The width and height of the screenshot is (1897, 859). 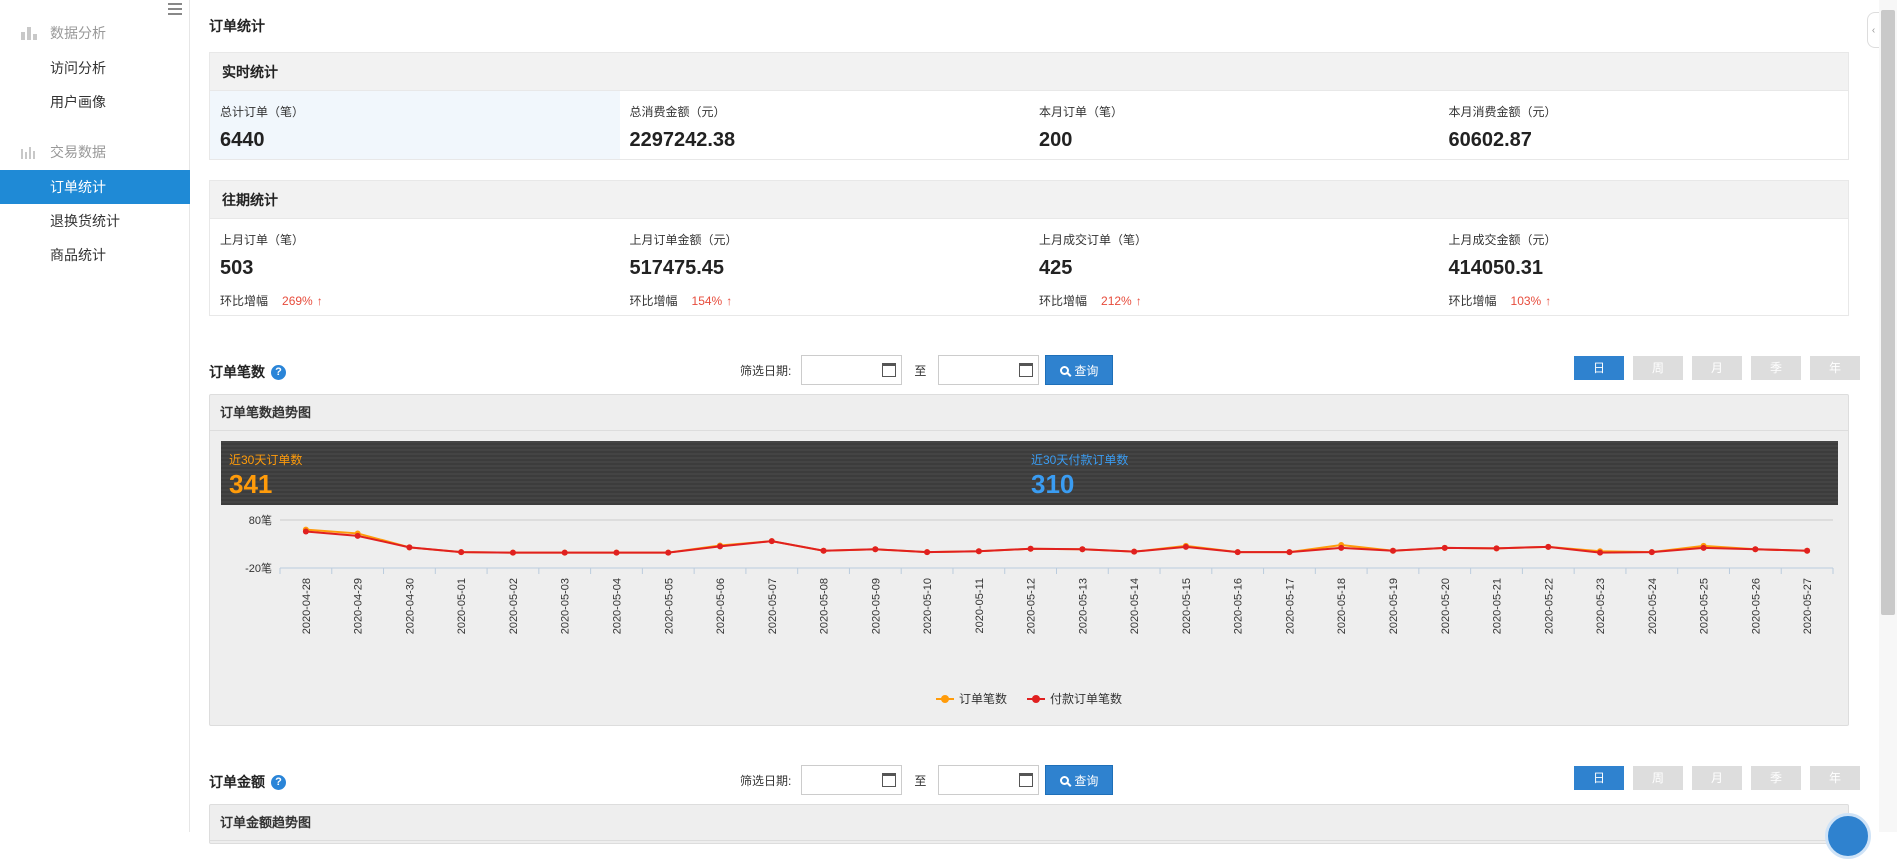 What do you see at coordinates (1848, 836) in the screenshot?
I see `floating-help-button` at bounding box center [1848, 836].